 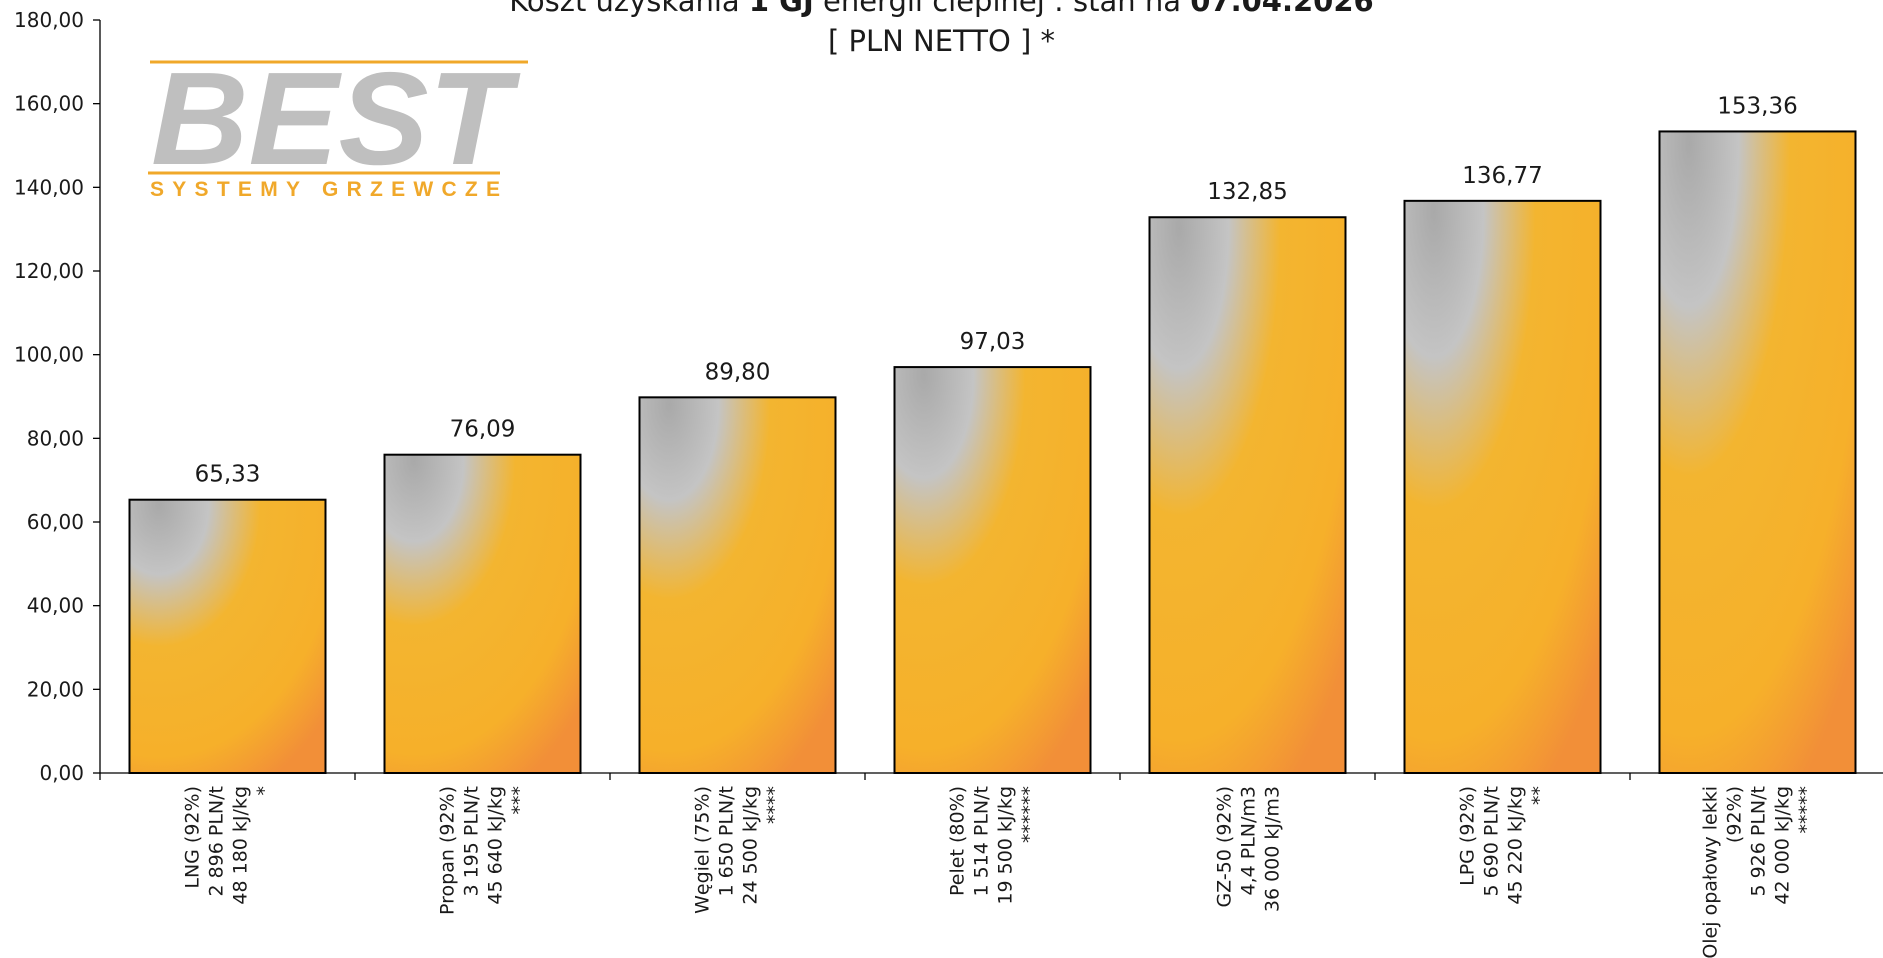 What do you see at coordinates (1273, 849) in the screenshot?
I see `category-label-line: 36 000 kJ/m3` at bounding box center [1273, 849].